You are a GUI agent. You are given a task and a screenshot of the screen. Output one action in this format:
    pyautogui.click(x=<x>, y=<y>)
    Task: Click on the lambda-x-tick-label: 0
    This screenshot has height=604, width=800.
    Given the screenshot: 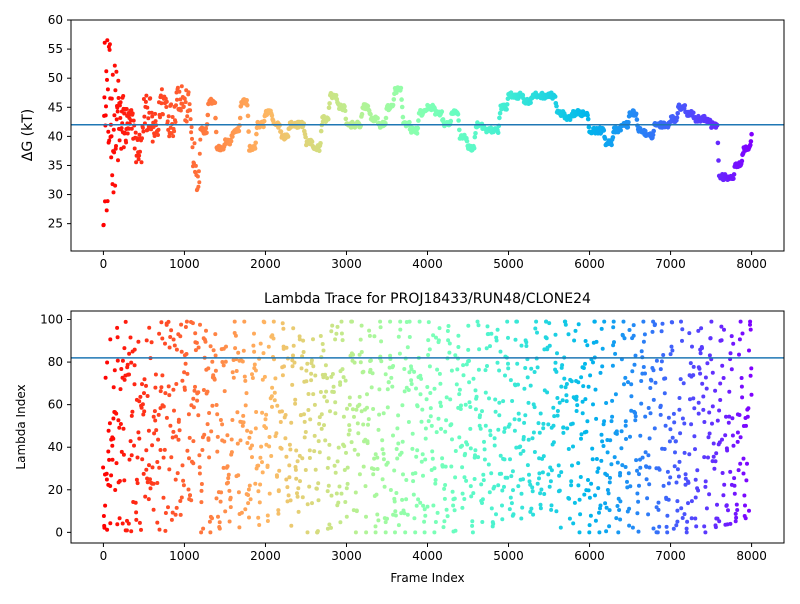 What is the action you would take?
    pyautogui.click(x=104, y=556)
    